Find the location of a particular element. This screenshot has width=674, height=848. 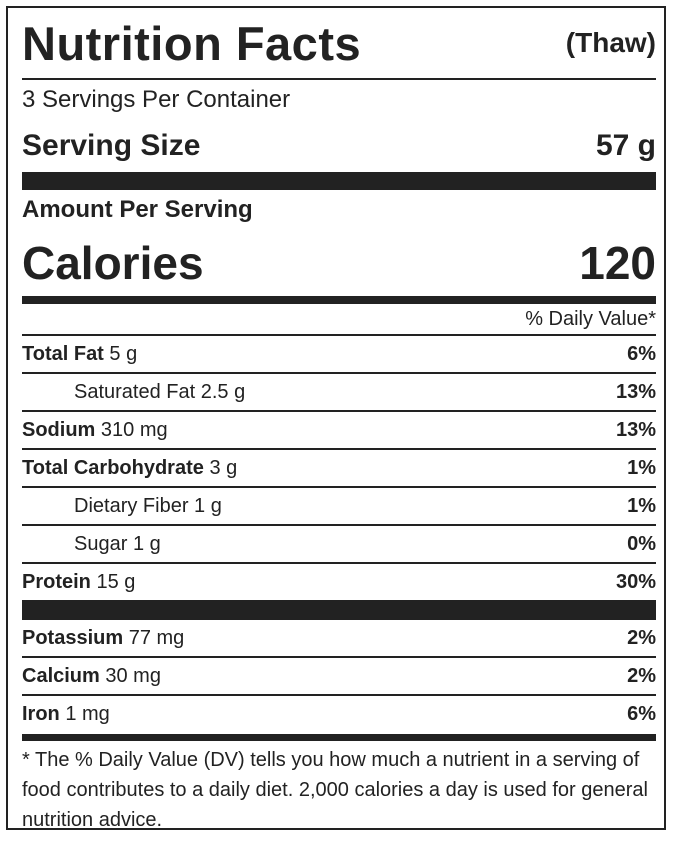

nutrient-label: Potassium 77 mg is located at coordinates (103, 638).